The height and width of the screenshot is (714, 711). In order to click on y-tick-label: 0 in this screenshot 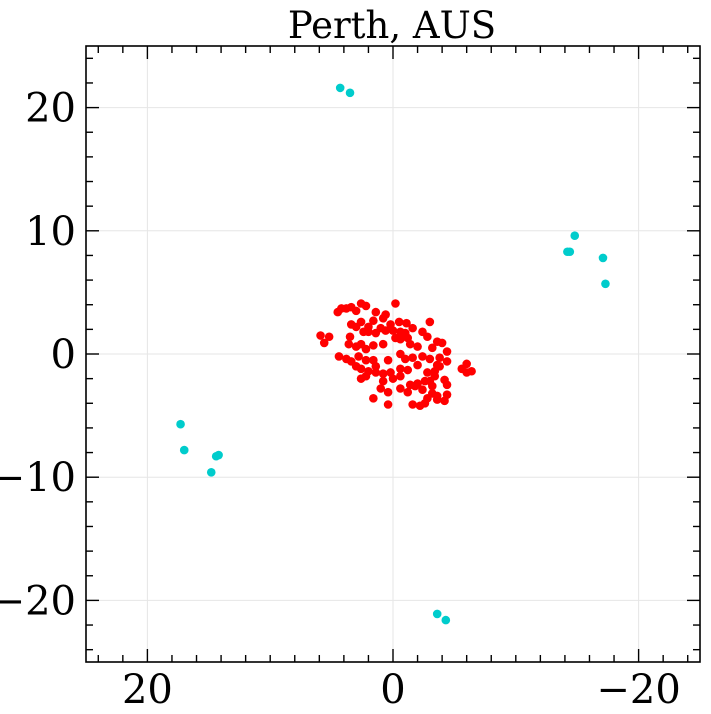, I will do `click(63, 355)`.